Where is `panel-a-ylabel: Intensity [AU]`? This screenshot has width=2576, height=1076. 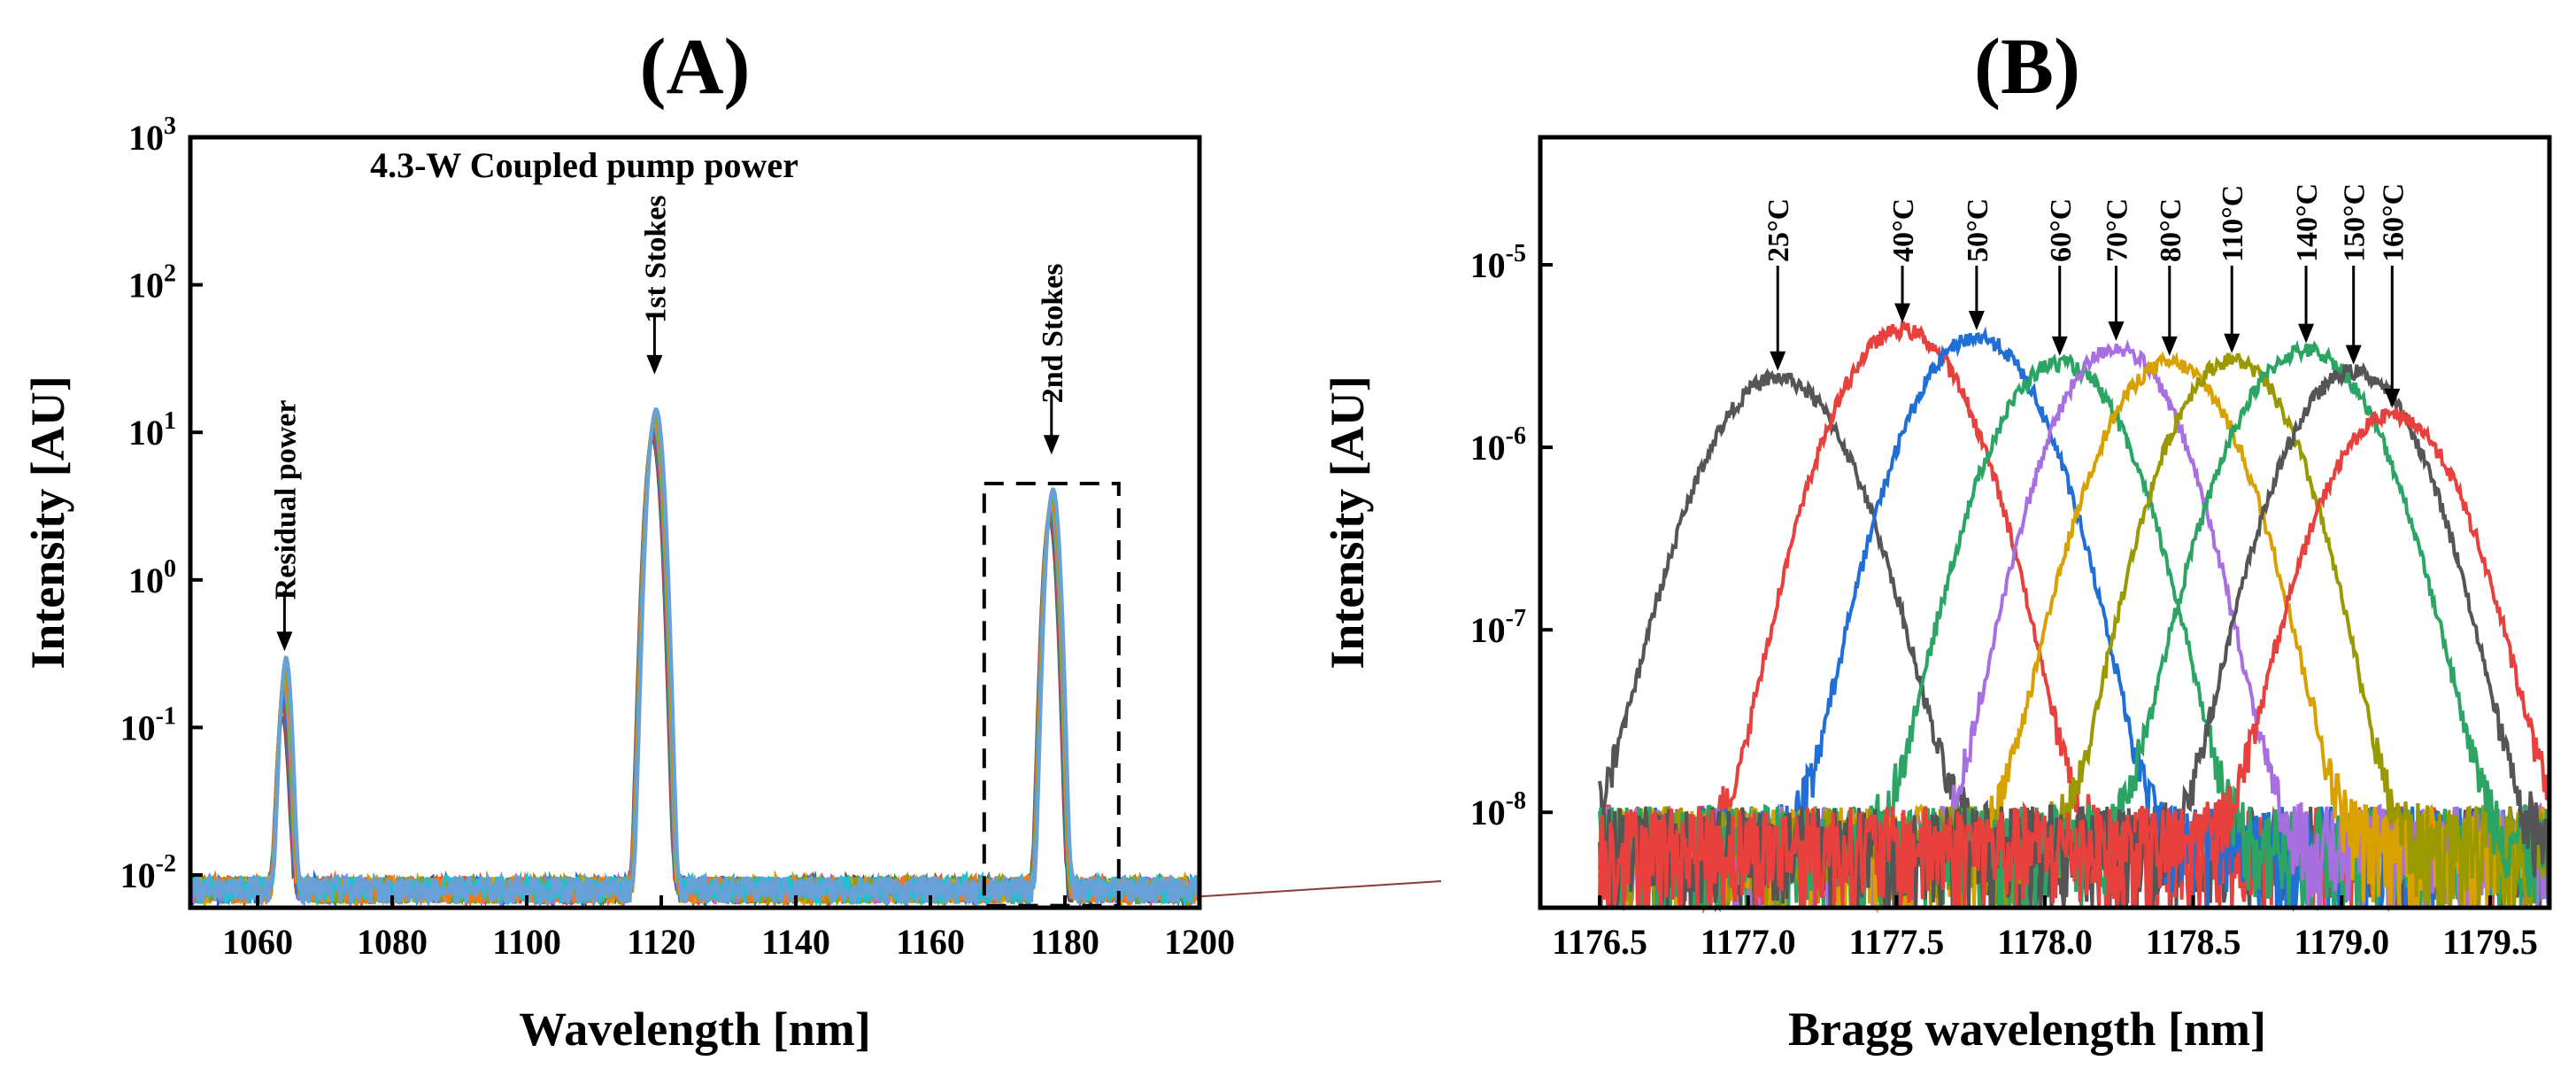 panel-a-ylabel: Intensity [AU] is located at coordinates (47, 523).